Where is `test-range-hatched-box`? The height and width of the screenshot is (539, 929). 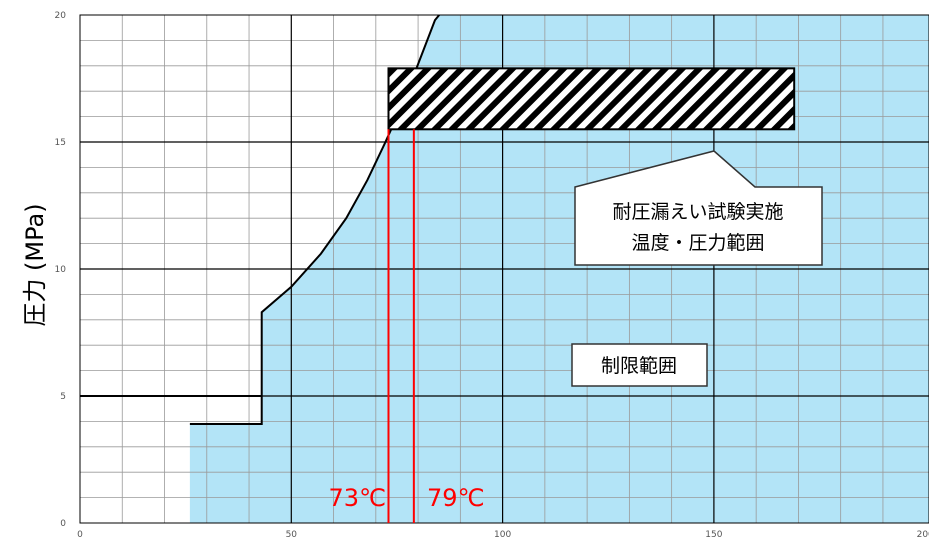
test-range-hatched-box is located at coordinates (591, 99).